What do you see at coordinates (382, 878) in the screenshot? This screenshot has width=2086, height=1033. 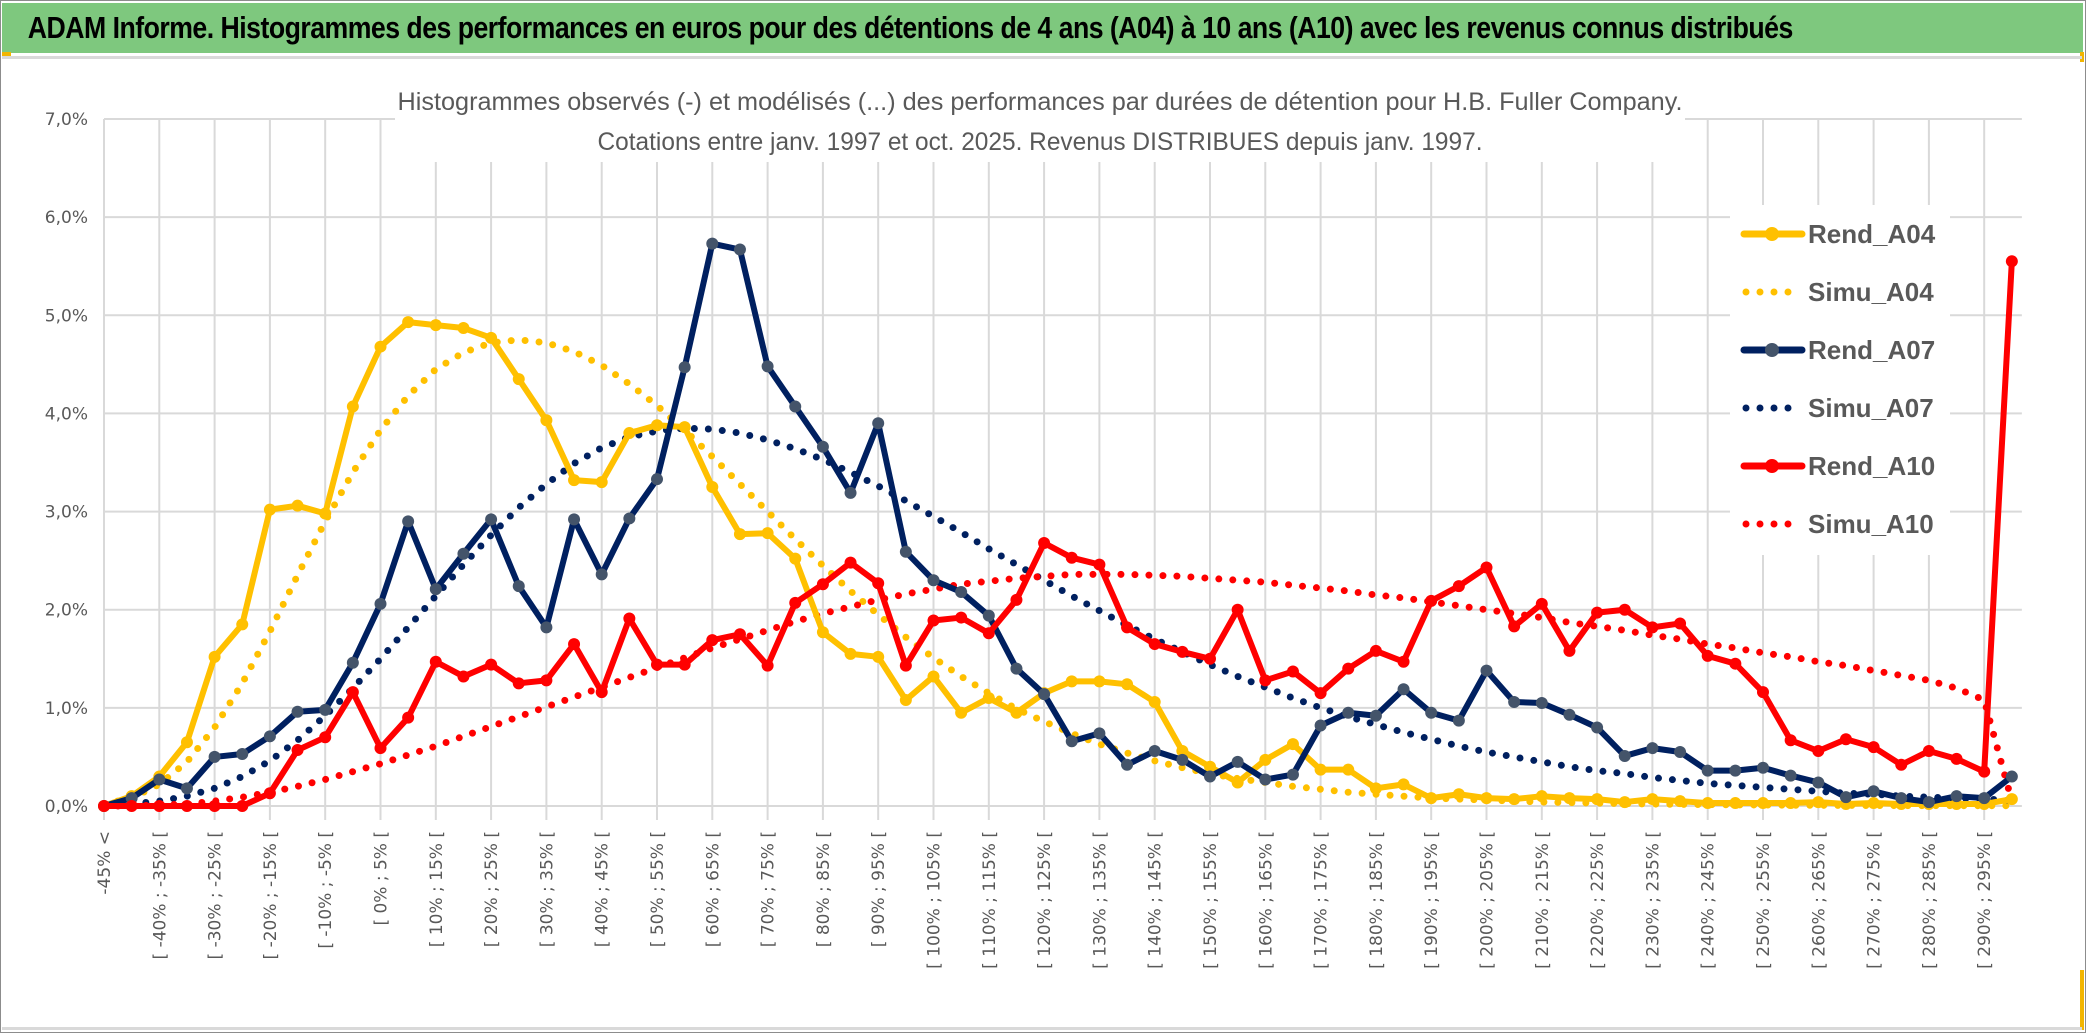 I see `x-tick-label: [ 0% ; 5% [` at bounding box center [382, 878].